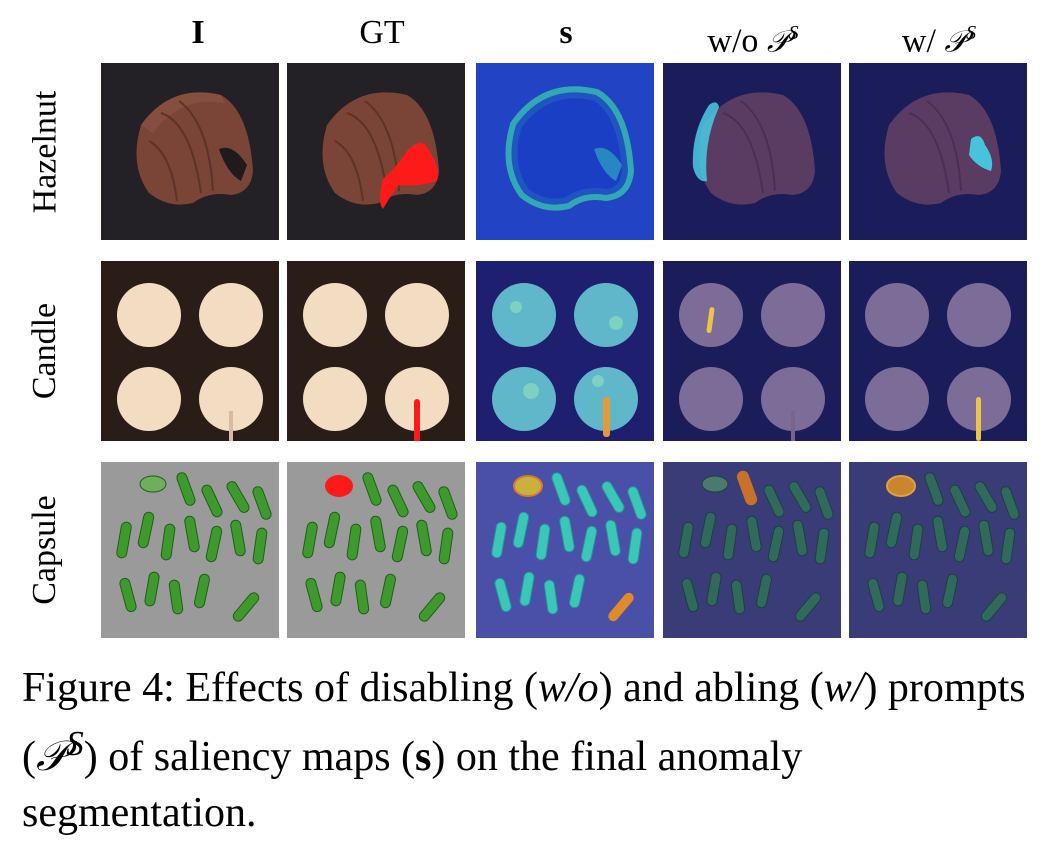 The width and height of the screenshot is (1052, 841). I want to click on hazelnut-image, so click(190, 151).